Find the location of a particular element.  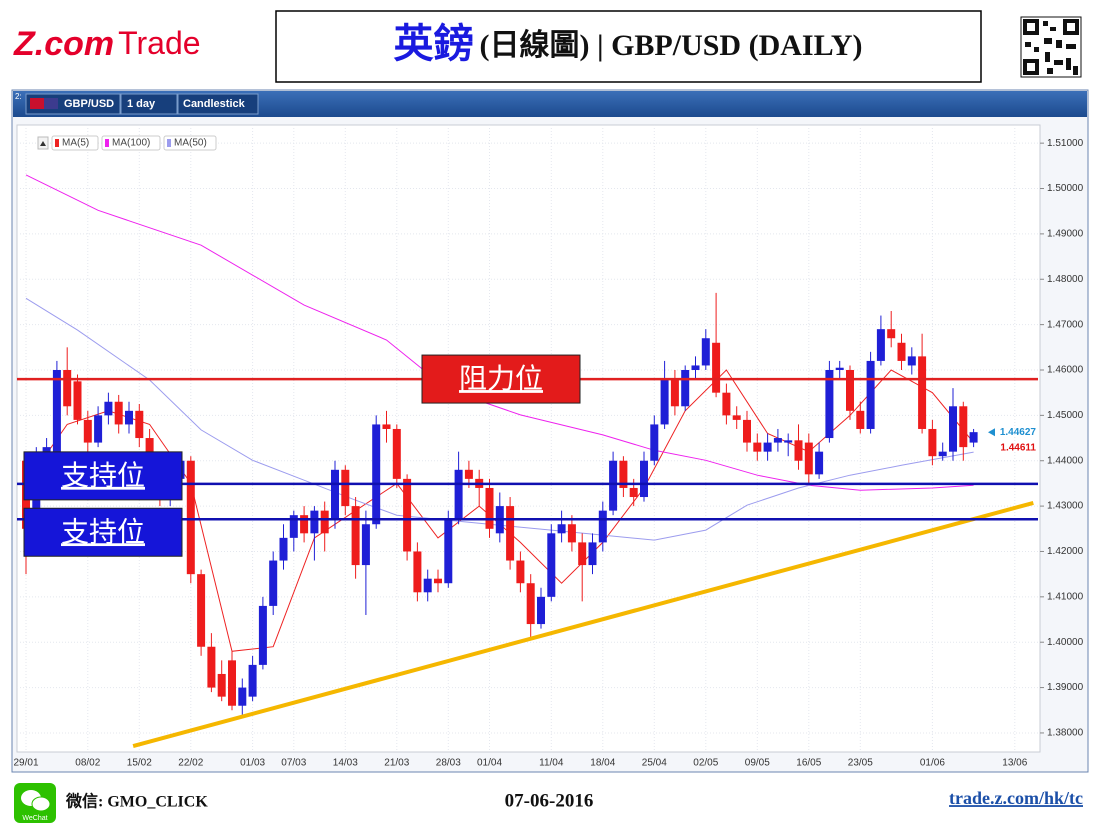

price-label: 1.44627 is located at coordinates (1018, 432).